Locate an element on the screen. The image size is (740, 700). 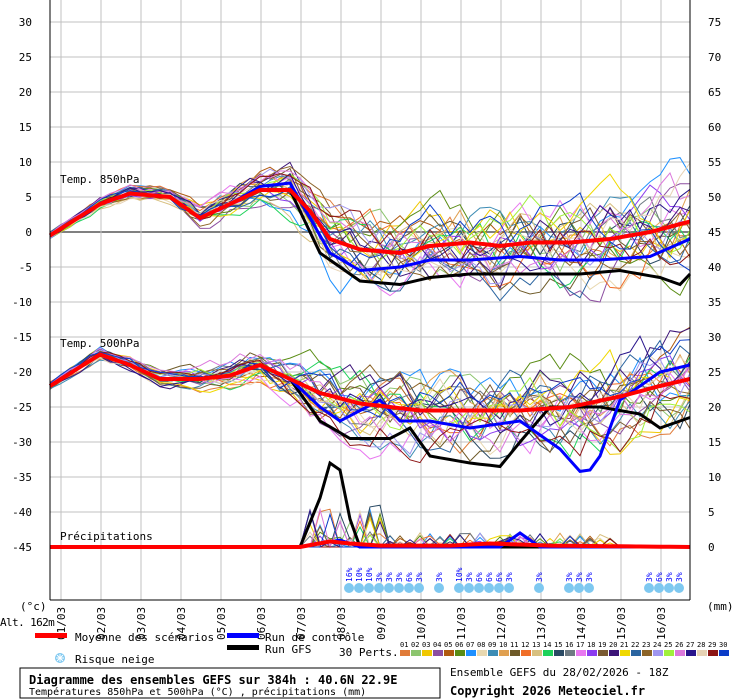
x-tick-label: 08/03 is located at coordinates (341, 623).